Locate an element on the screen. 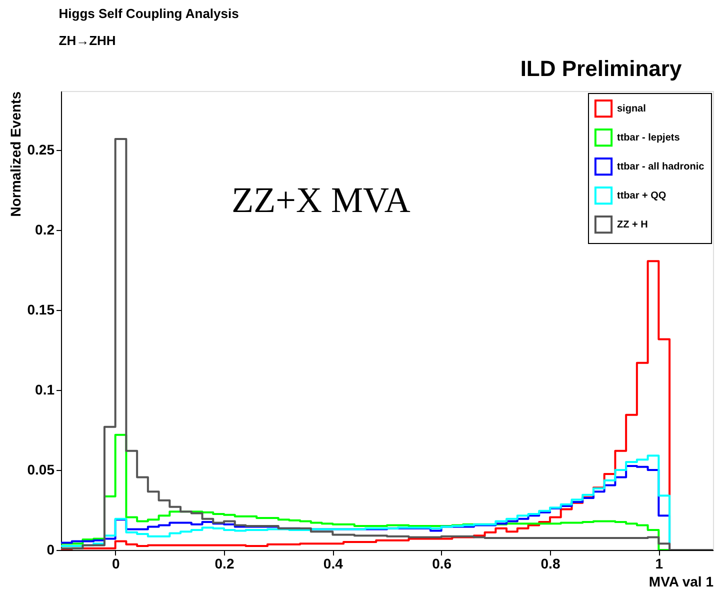 This screenshot has height=593, width=727. x-axis-title: MVA val 1 is located at coordinates (681, 582).